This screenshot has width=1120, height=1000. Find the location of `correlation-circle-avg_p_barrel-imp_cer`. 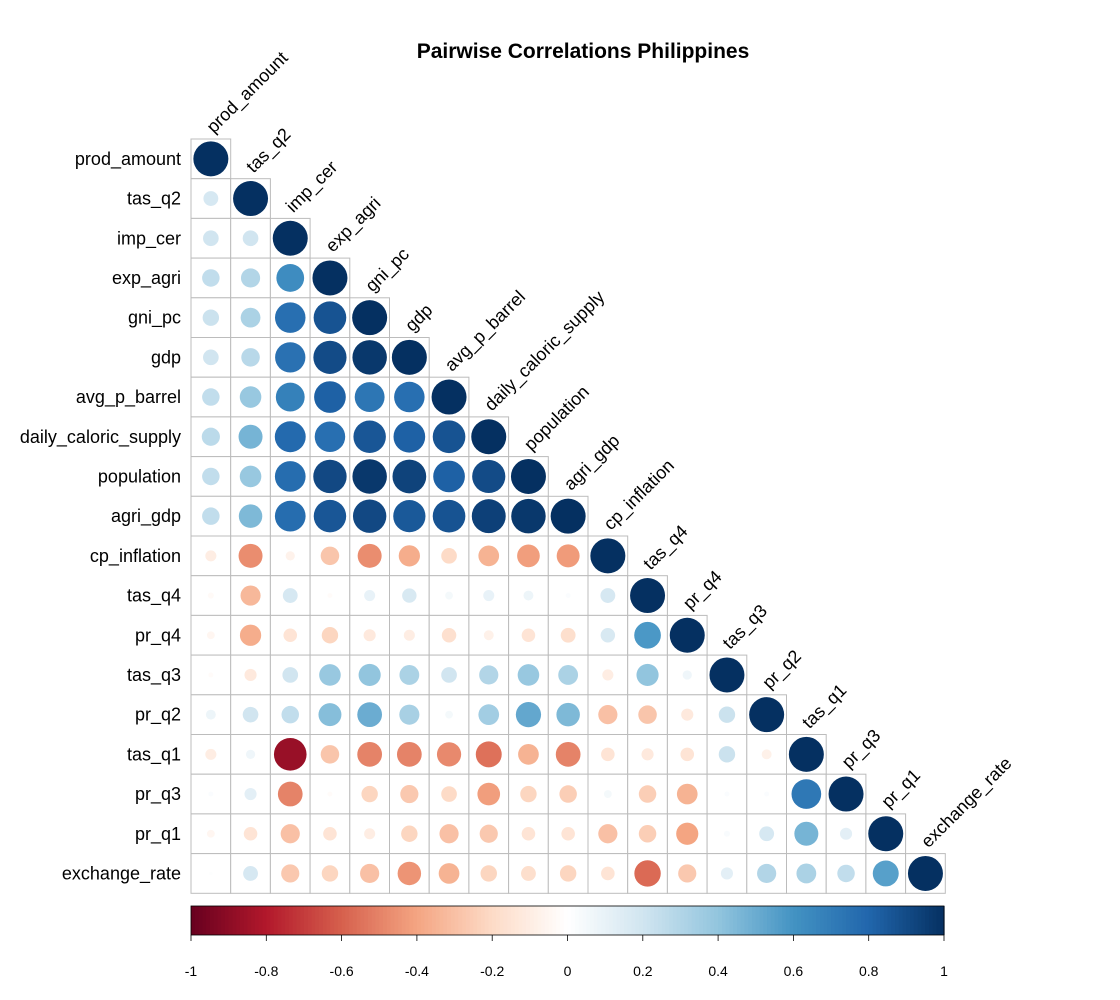

correlation-circle-avg_p_barrel-imp_cer is located at coordinates (290, 397).